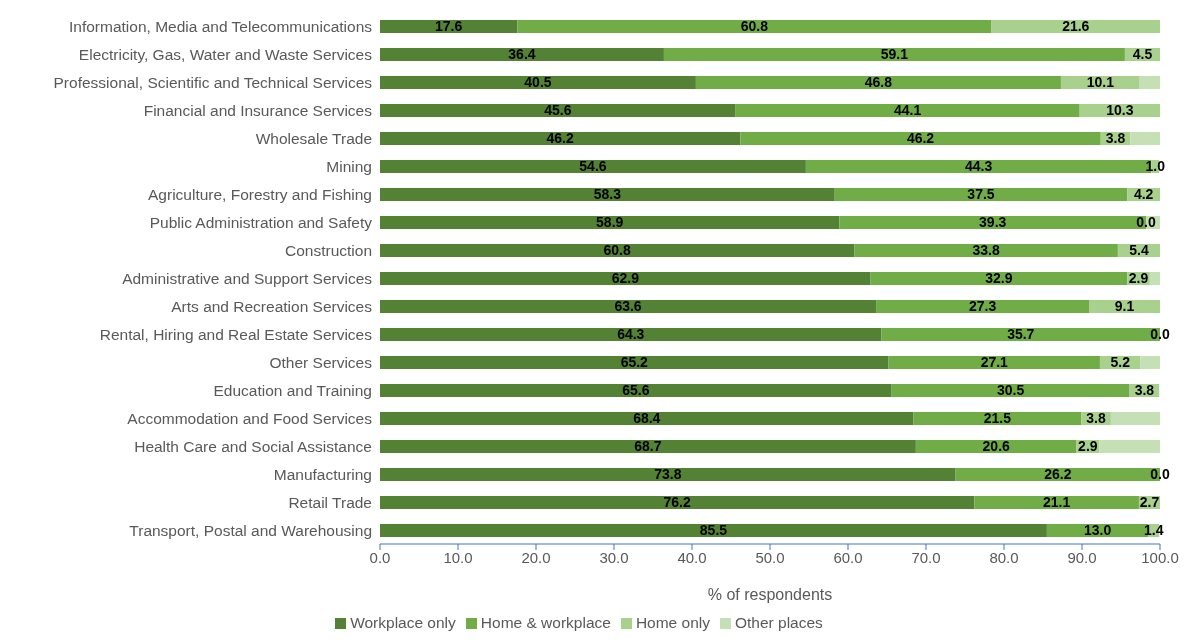 This screenshot has height=640, width=1192. What do you see at coordinates (1021, 334) in the screenshot?
I see `data-label: 35.7` at bounding box center [1021, 334].